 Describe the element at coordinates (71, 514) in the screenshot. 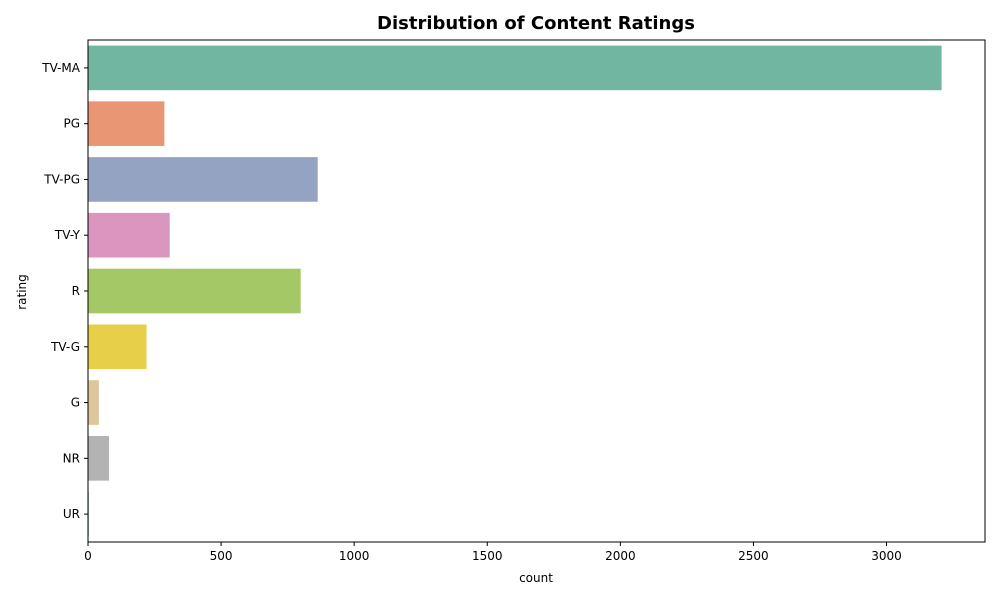

I see `y-tick-label: UR` at that location.